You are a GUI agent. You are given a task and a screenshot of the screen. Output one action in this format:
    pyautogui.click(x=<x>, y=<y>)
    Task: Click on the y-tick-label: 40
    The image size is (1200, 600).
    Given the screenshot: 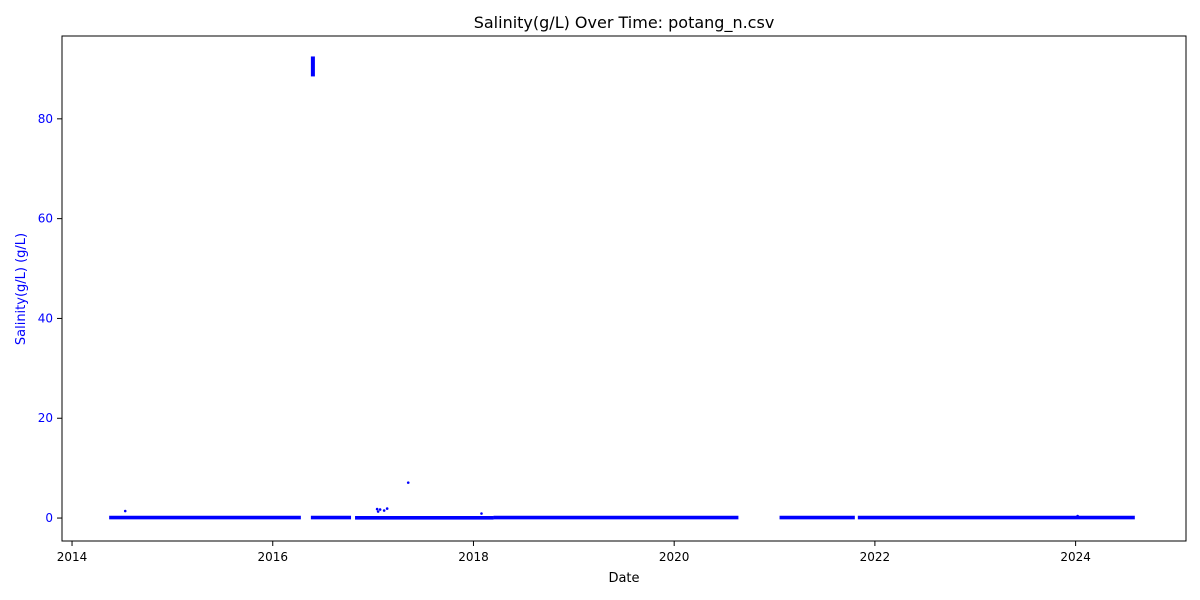 What is the action you would take?
    pyautogui.click(x=45, y=318)
    